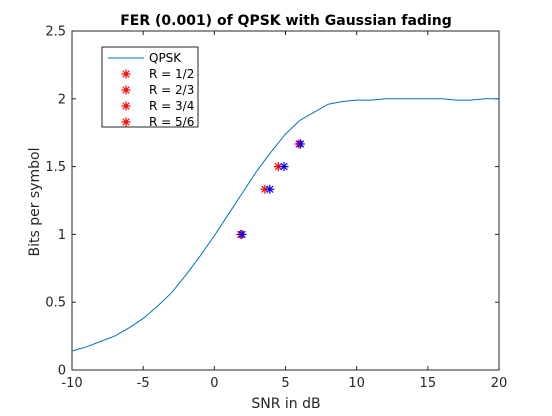 This screenshot has height=416, width=552. I want to click on x-tick-label: 15, so click(428, 383).